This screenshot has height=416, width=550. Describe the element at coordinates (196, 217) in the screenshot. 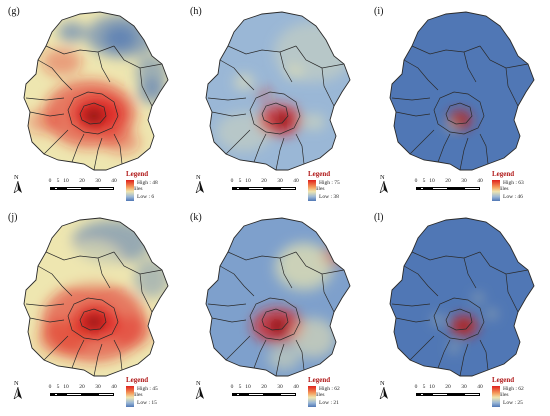

I see `panel-label: (k)` at that location.